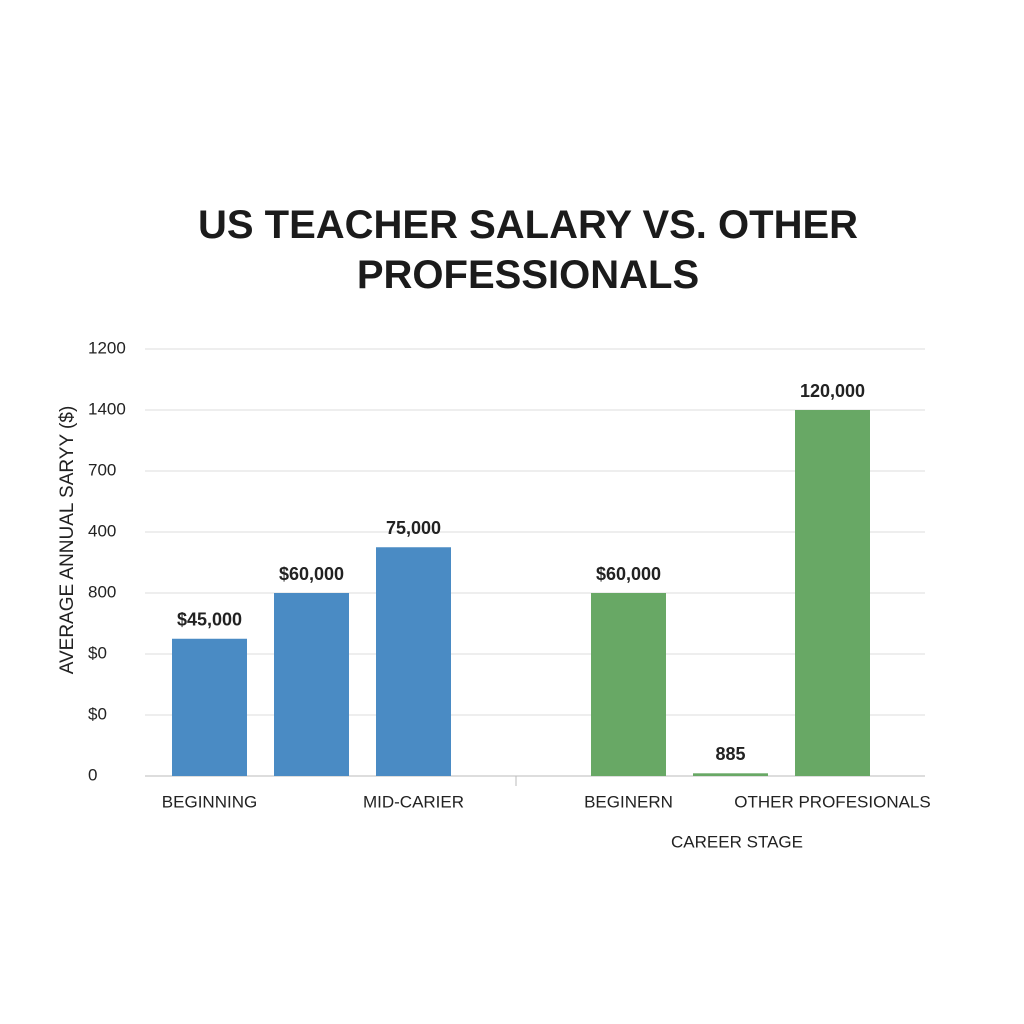 Image resolution: width=1024 pixels, height=1024 pixels. Describe the element at coordinates (102, 591) in the screenshot. I see `y-tick-label: 800` at that location.